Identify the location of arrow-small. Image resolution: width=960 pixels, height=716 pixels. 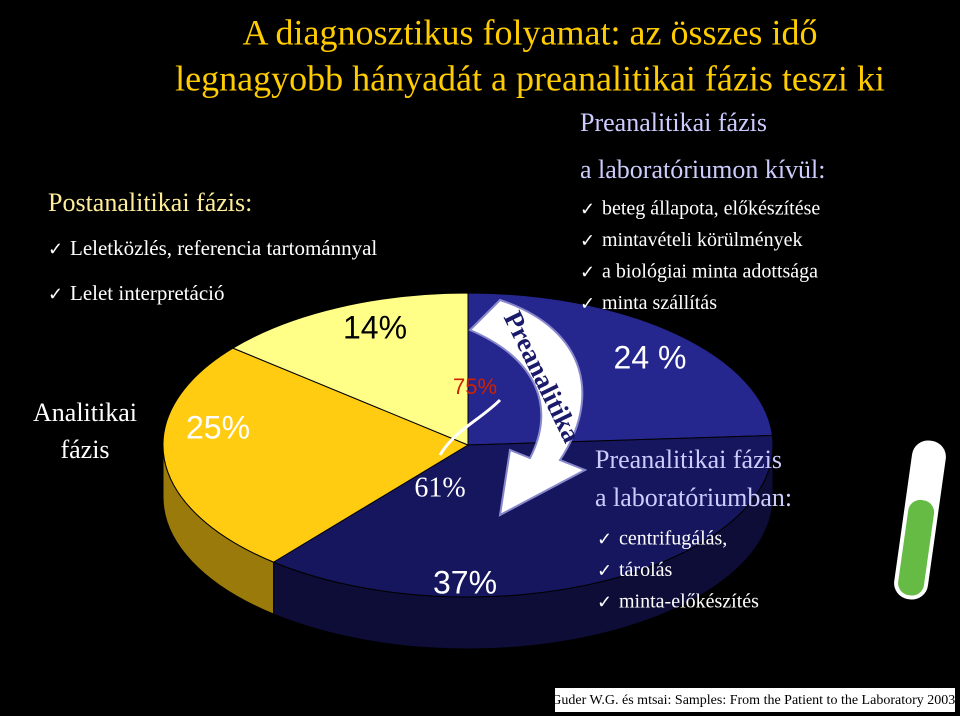
(470, 427).